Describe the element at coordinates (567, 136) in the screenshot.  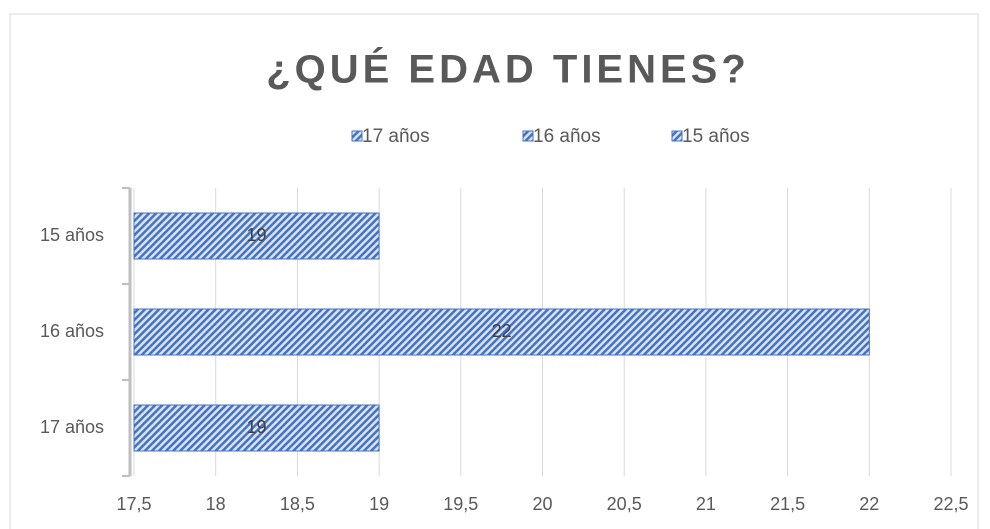
I see `legend-label: 16 años` at that location.